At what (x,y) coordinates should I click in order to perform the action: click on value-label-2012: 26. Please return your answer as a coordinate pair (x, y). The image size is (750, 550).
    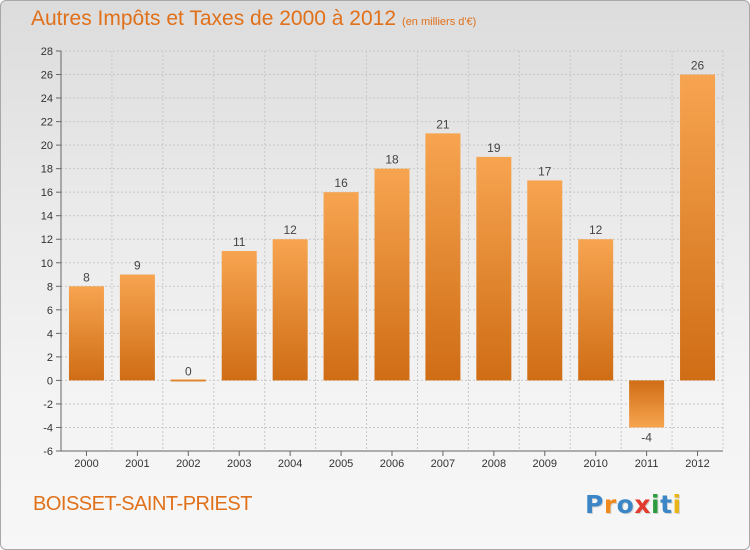
    Looking at the image, I should click on (698, 66).